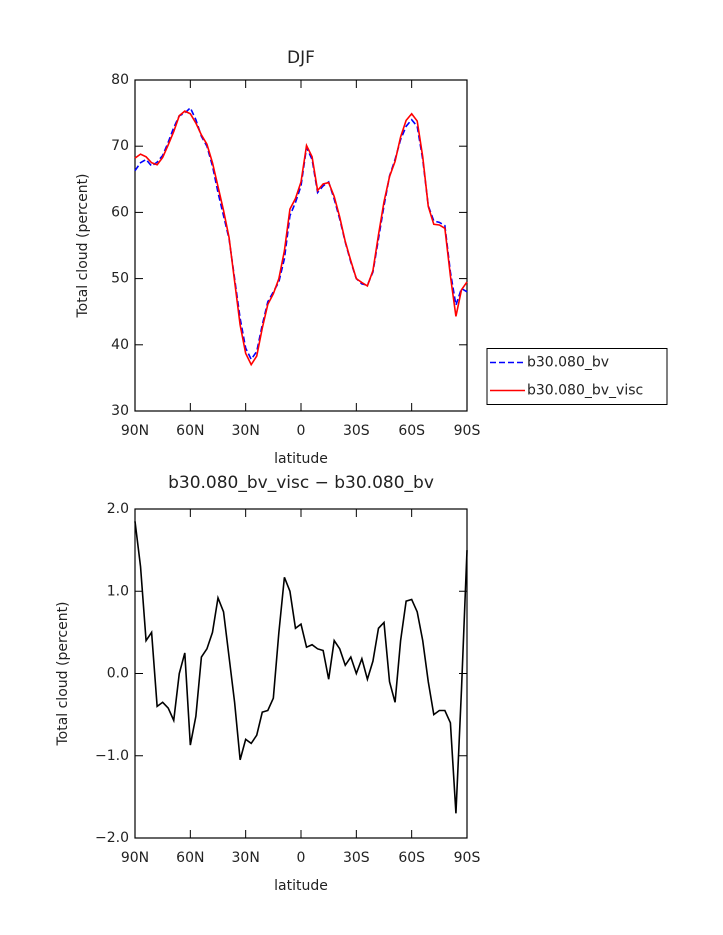  I want to click on y-tick-label: −2.0, so click(112, 838).